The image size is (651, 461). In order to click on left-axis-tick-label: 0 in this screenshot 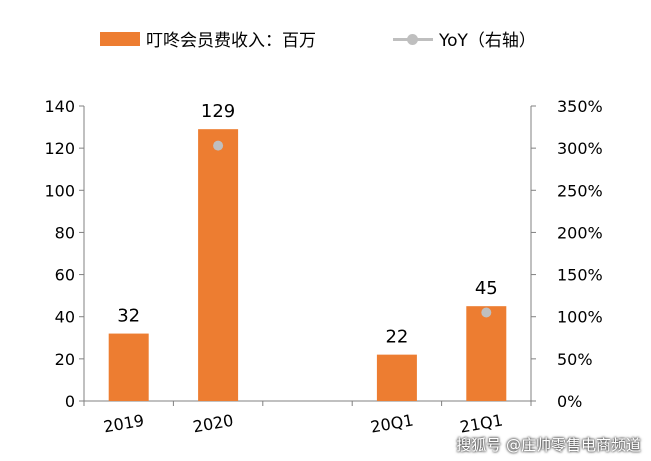, I will do `click(70, 401)`.